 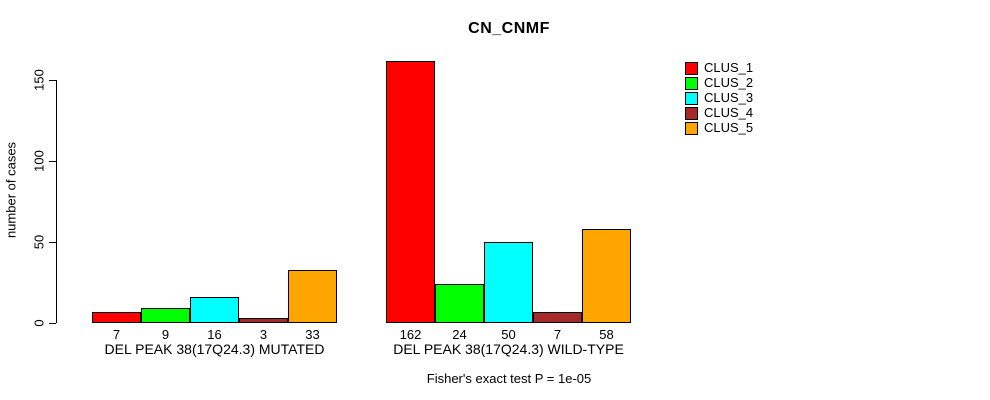 I want to click on bar-value-label: 50, so click(x=508, y=334).